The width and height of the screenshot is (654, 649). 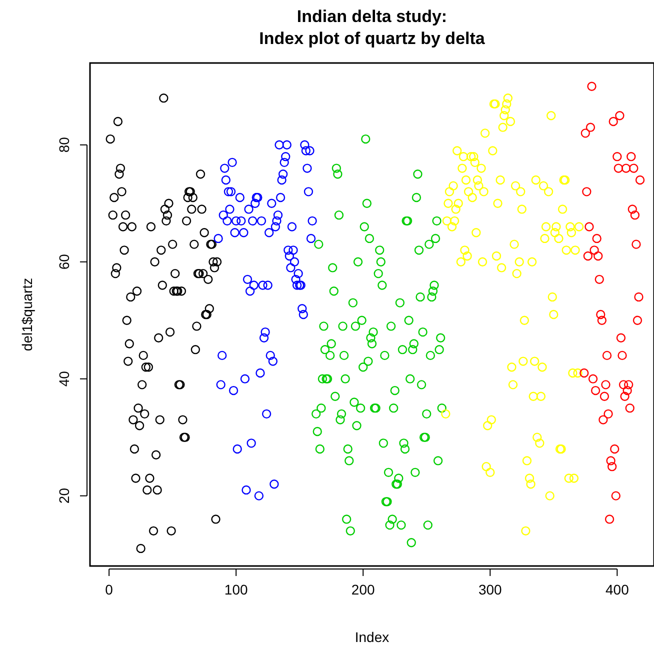 What do you see at coordinates (236, 589) in the screenshot?
I see `x-tick-label: 100` at bounding box center [236, 589].